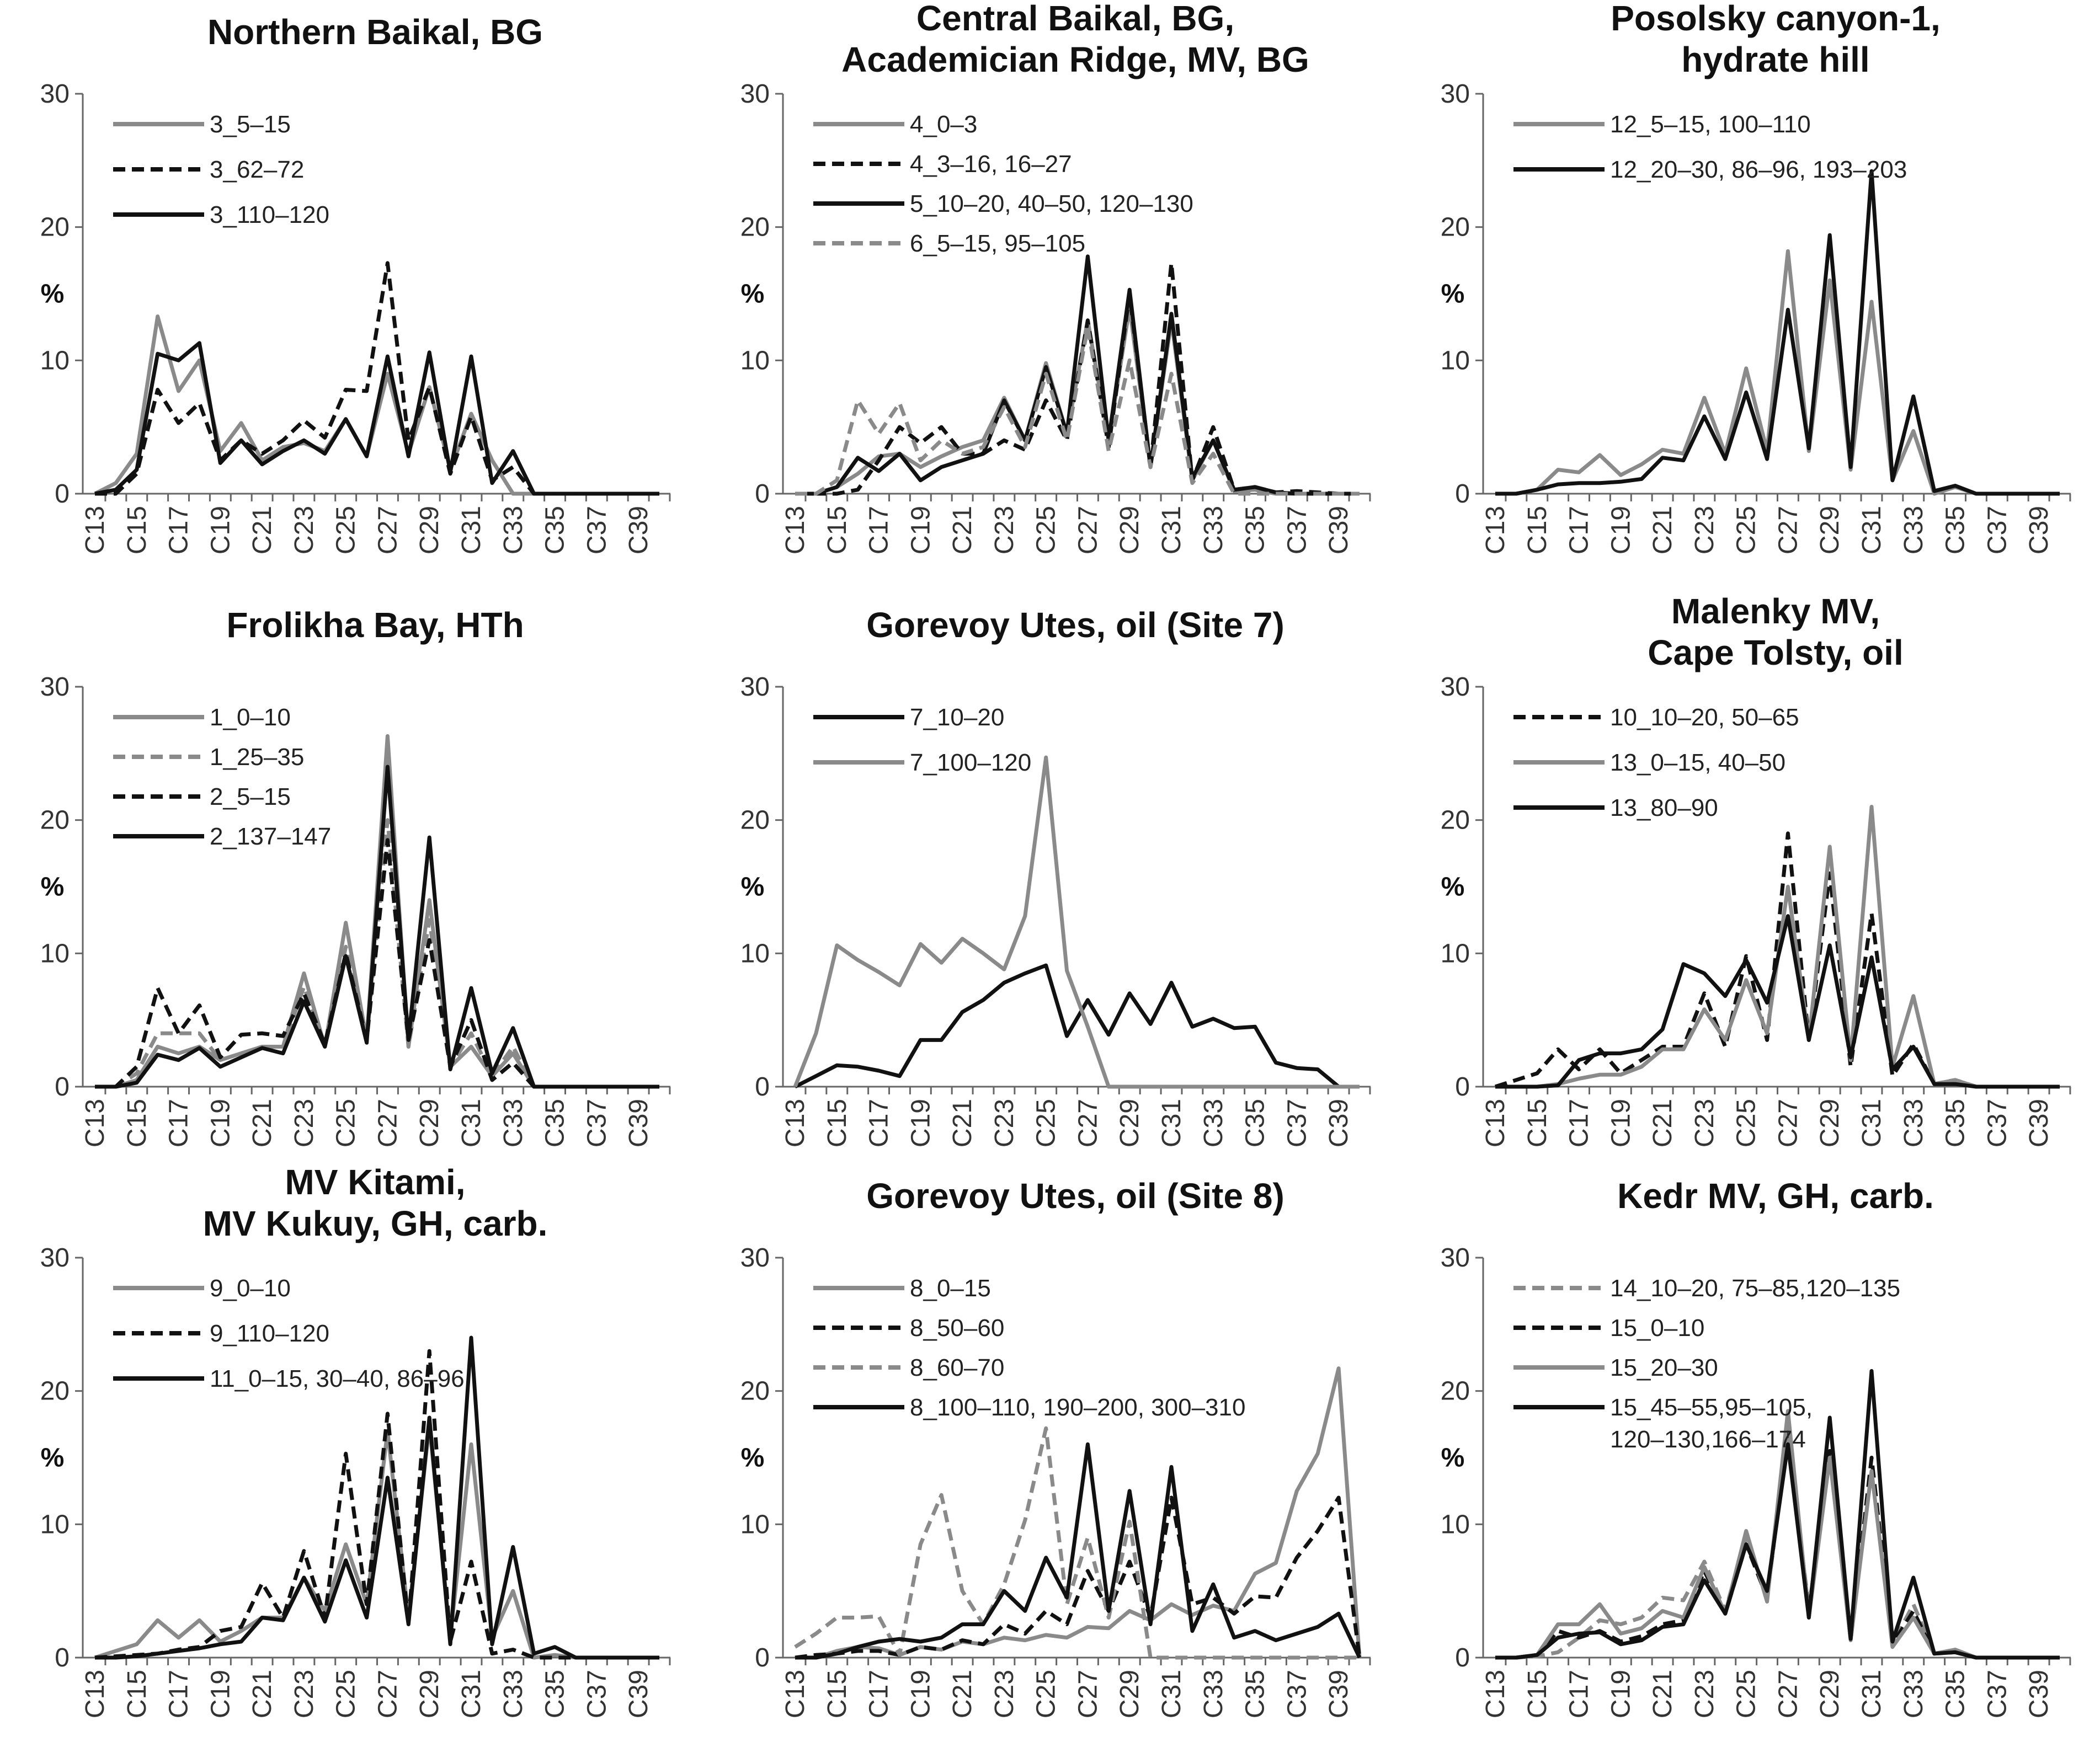 The width and height of the screenshot is (2100, 1742). What do you see at coordinates (1758, 169) in the screenshot?
I see `legend-label: 12_20–30, 86–96, 193–203` at bounding box center [1758, 169].